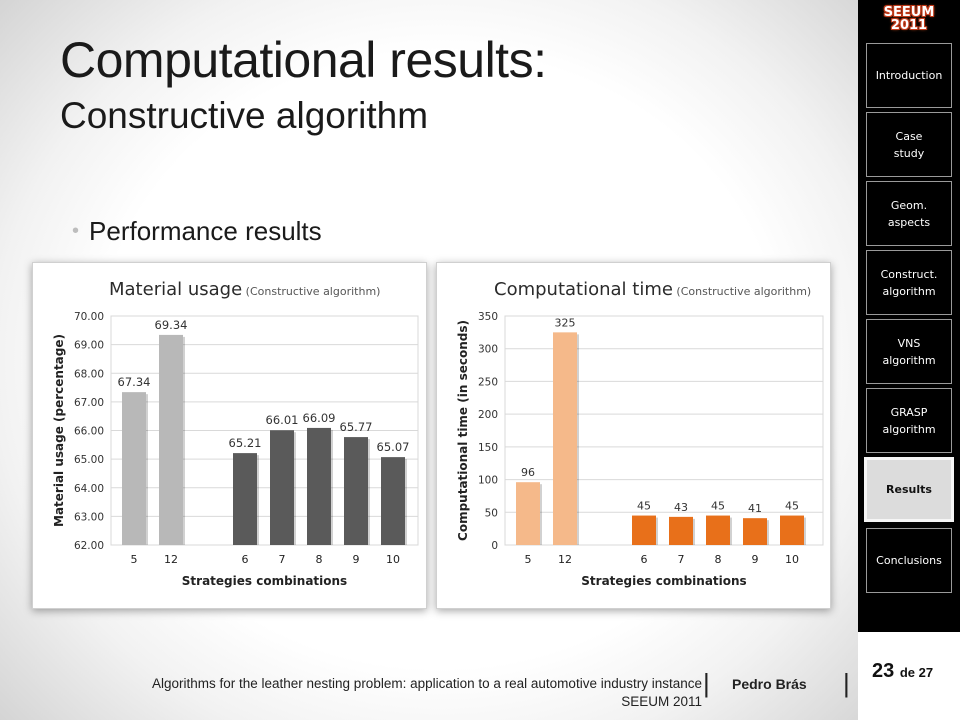  What do you see at coordinates (89, 546) in the screenshot?
I see `y-tick-label: 62.00` at bounding box center [89, 546].